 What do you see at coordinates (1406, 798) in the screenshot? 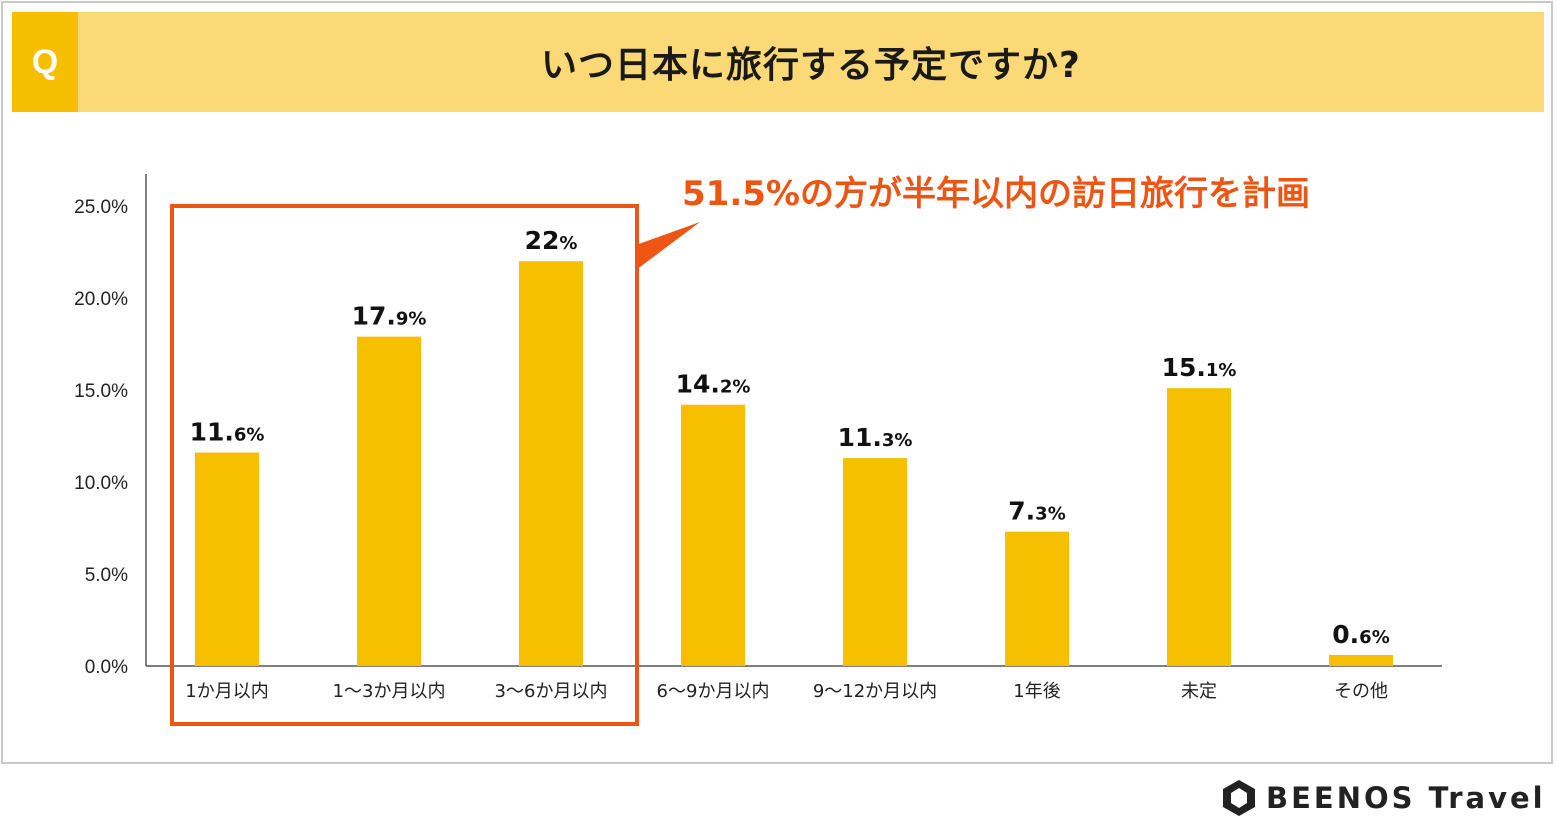
I see `brand-name: BEENOS Travel` at bounding box center [1406, 798].